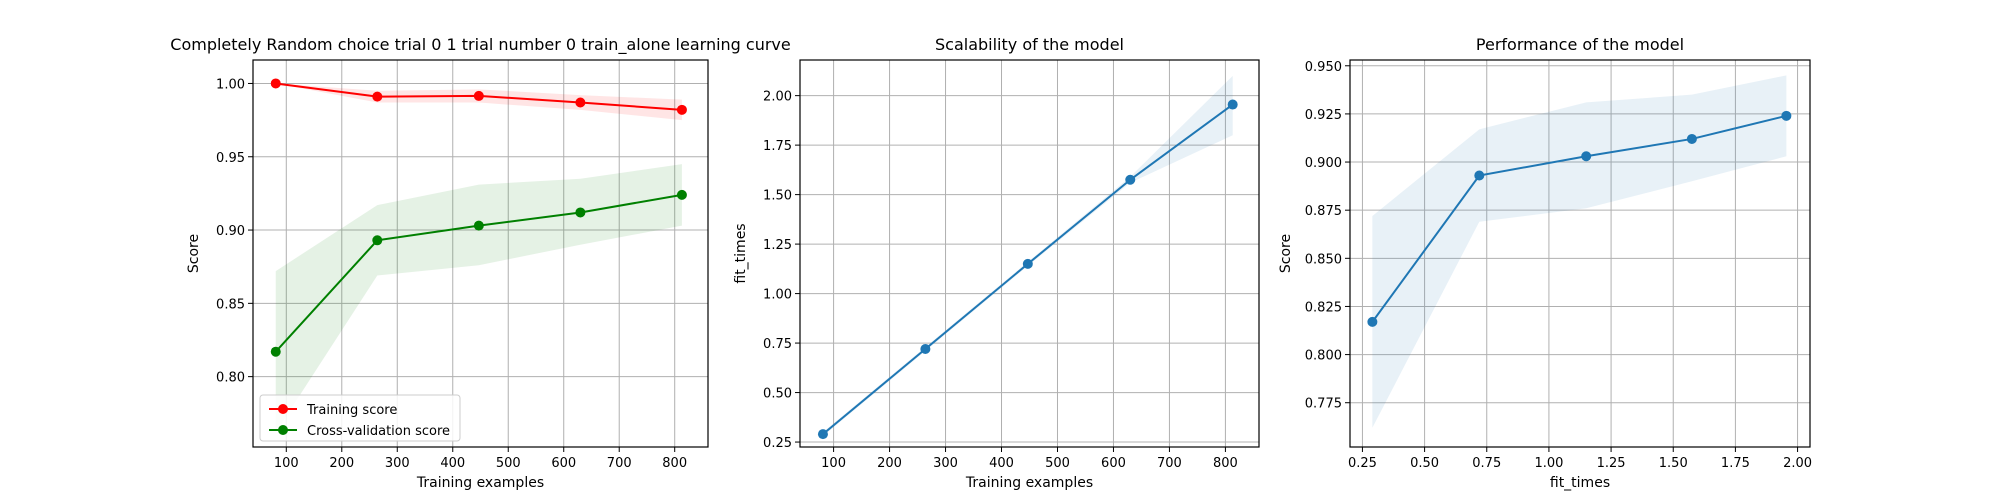 The width and height of the screenshot is (2000, 504). What do you see at coordinates (741, 253) in the screenshot?
I see `y-axis-label: fit_times` at bounding box center [741, 253].